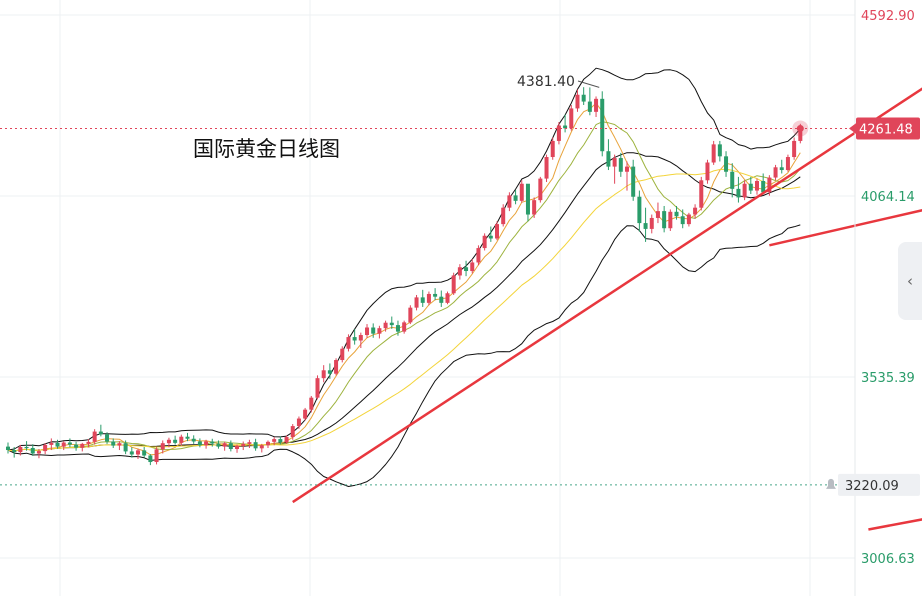 Image resolution: width=922 pixels, height=600 pixels. What do you see at coordinates (910, 281) in the screenshot?
I see `collapse-panel-button: ‹` at bounding box center [910, 281].